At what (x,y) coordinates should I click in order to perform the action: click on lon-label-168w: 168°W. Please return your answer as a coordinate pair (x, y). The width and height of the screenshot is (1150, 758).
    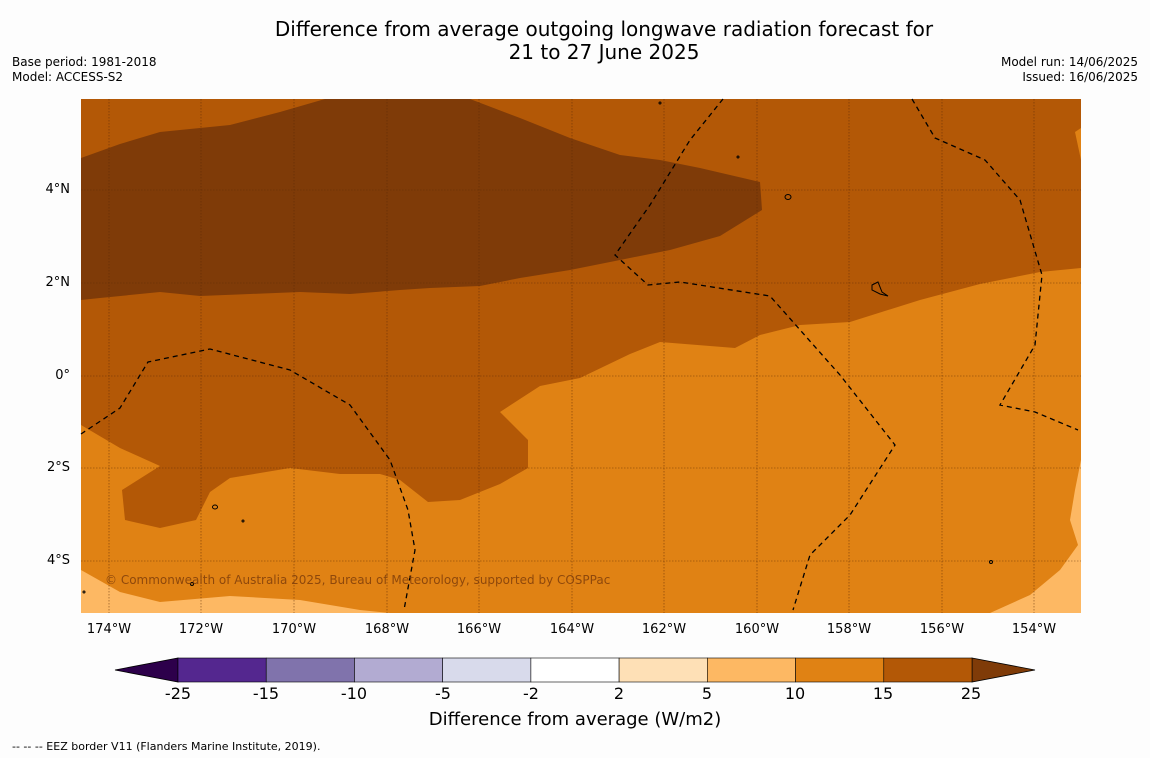
    Looking at the image, I should click on (387, 629).